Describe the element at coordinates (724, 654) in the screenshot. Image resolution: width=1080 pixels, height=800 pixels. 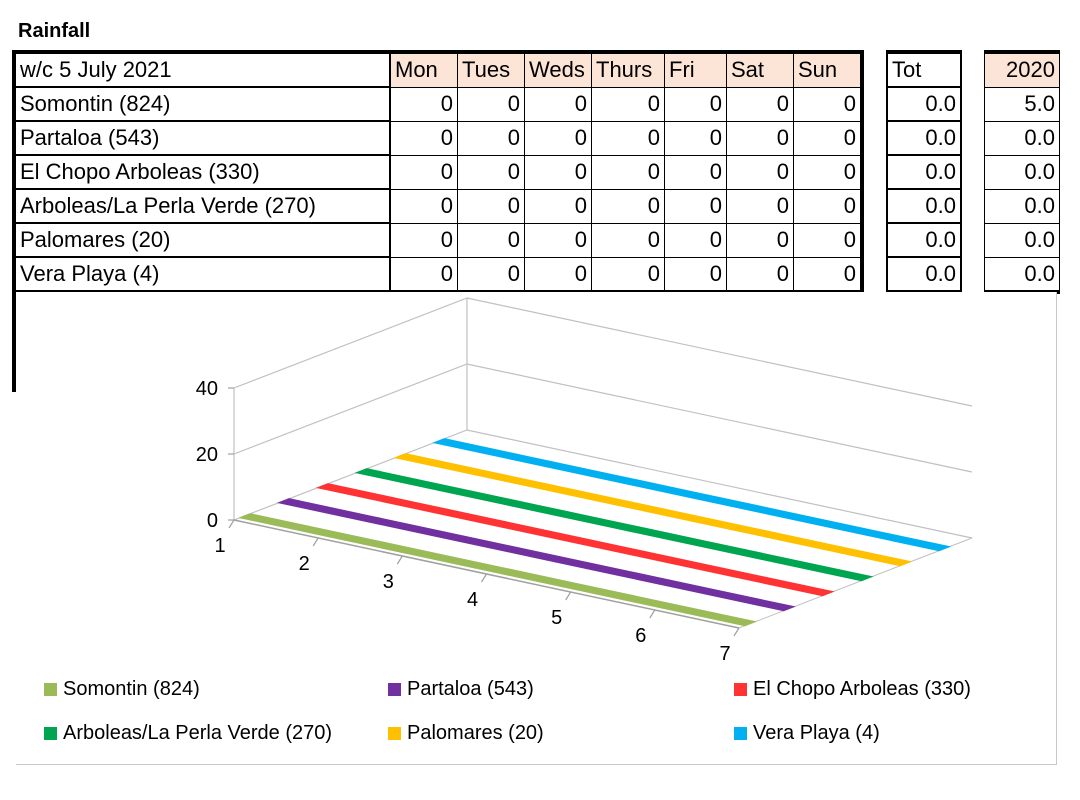
I see `x-tick-label: 7` at that location.